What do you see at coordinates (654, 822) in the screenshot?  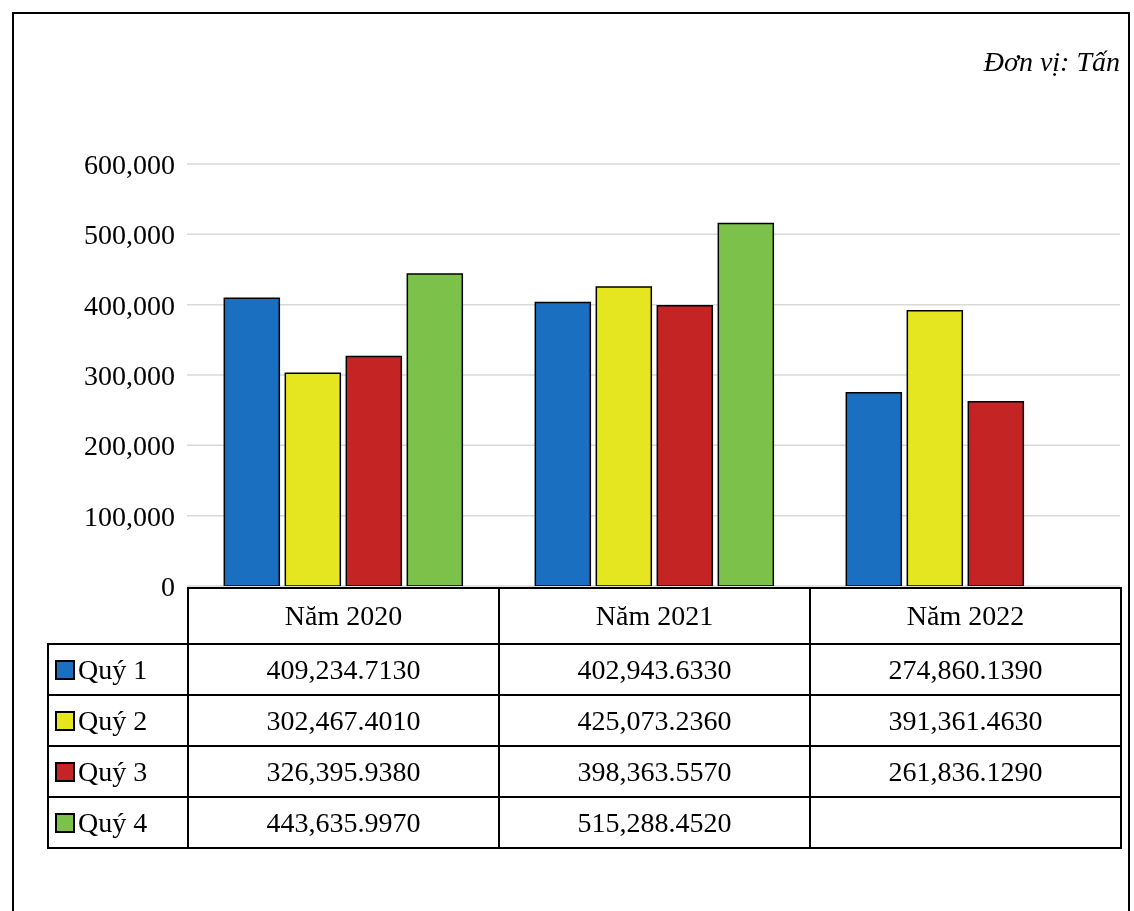 I see `data-label: 515,288.4520` at bounding box center [654, 822].